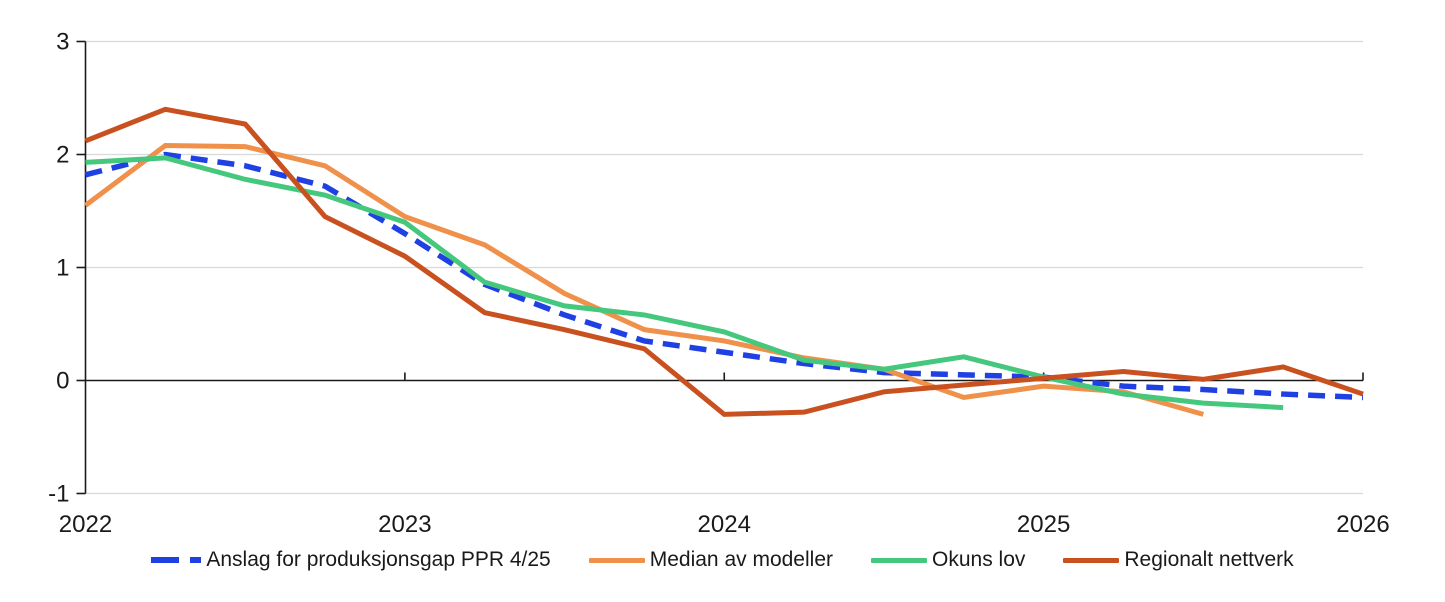 The image size is (1445, 602). Describe the element at coordinates (85, 524) in the screenshot. I see `x-tick-label: 2022` at that location.